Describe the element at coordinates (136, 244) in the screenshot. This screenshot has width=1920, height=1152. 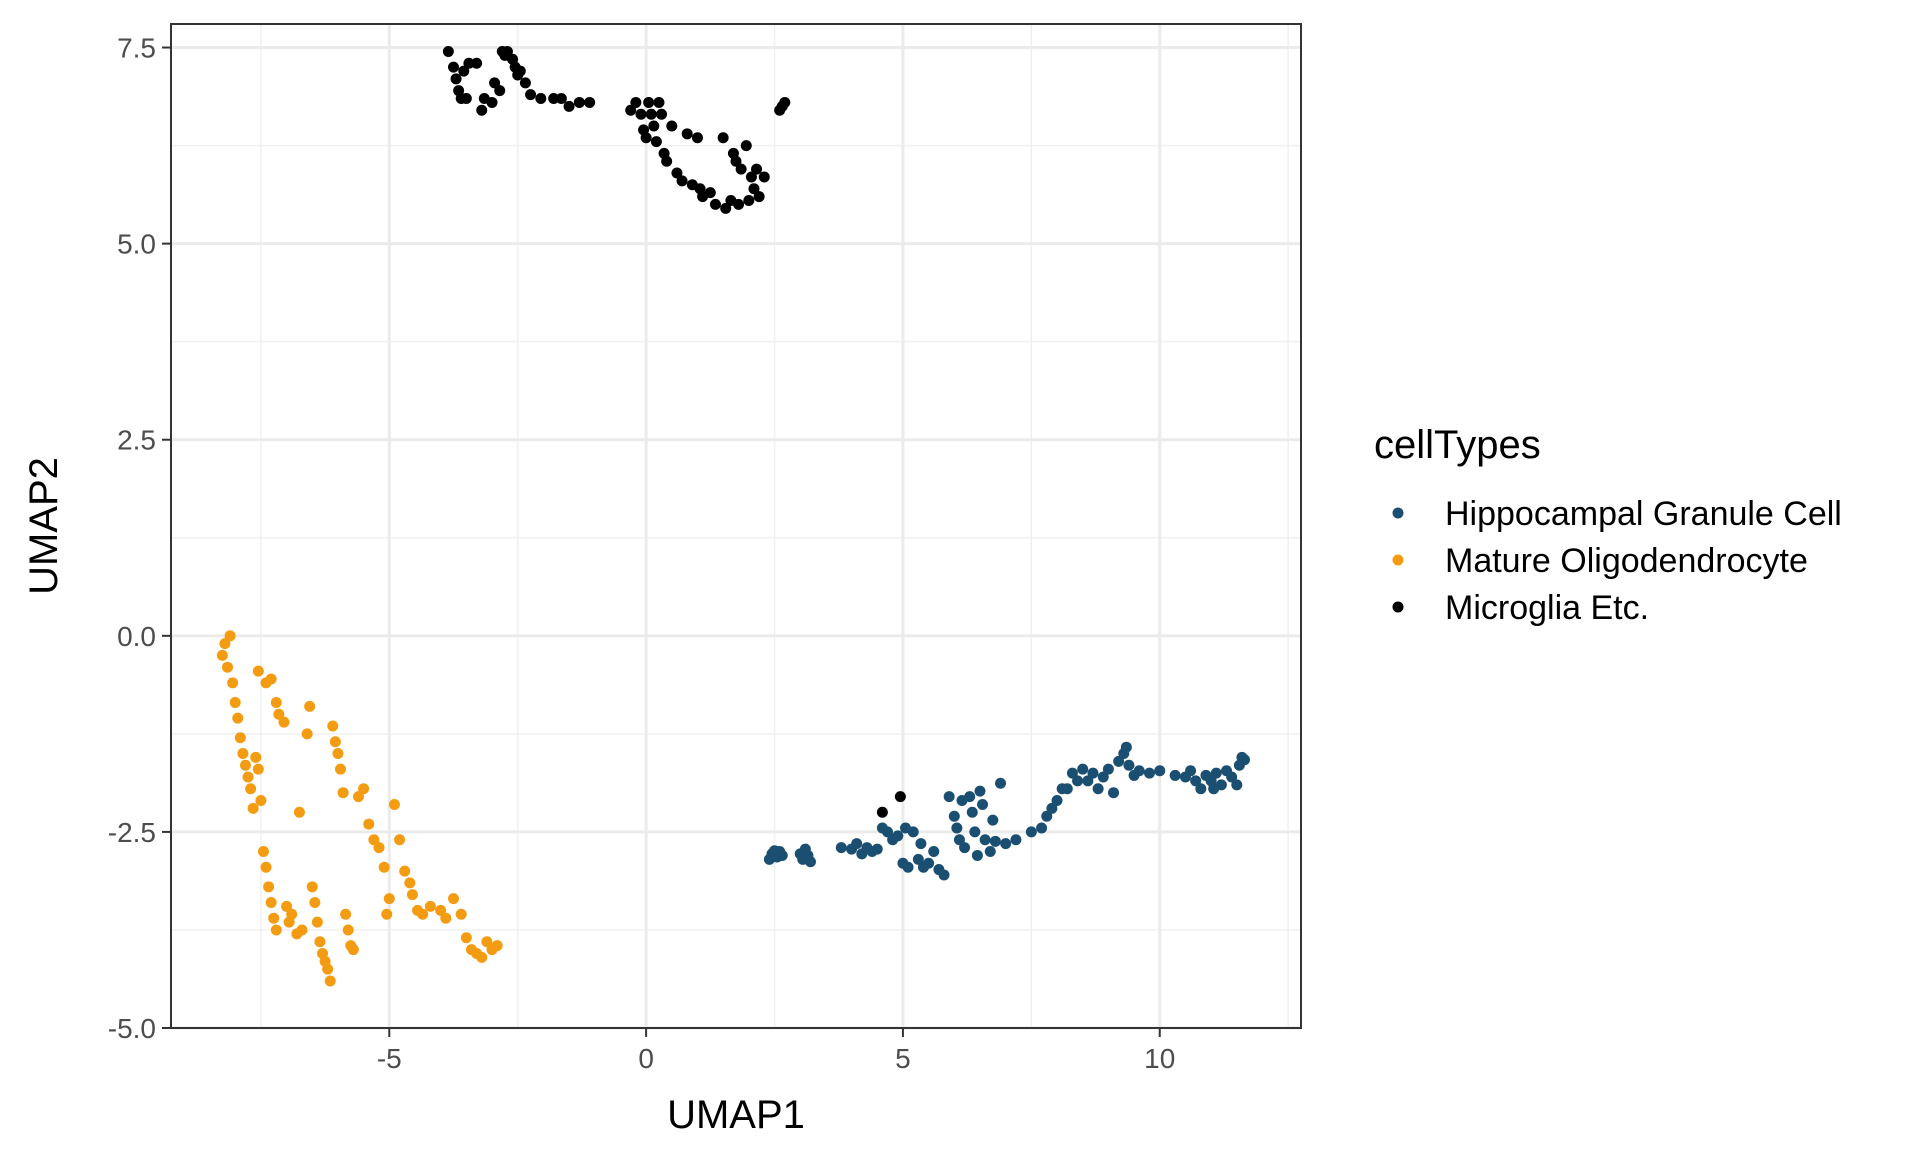
I see `y-tick-label: 5.0` at that location.